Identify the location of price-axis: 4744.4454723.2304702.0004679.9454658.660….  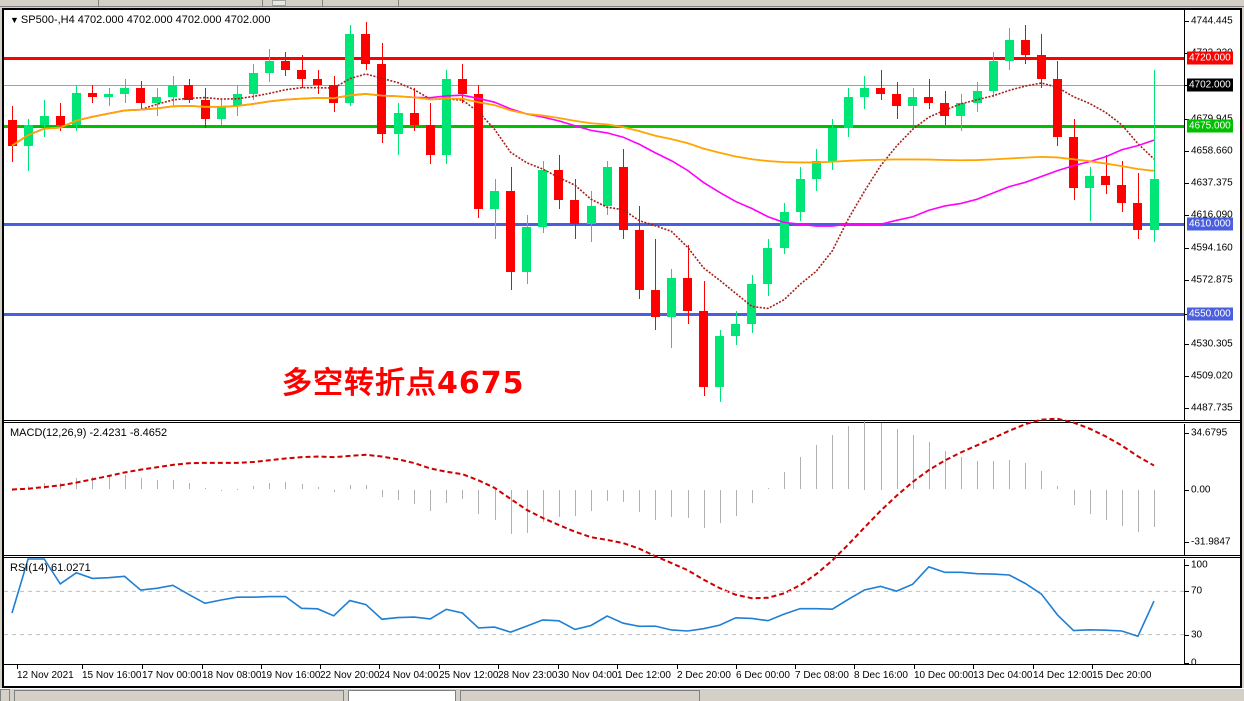
(1212, 215).